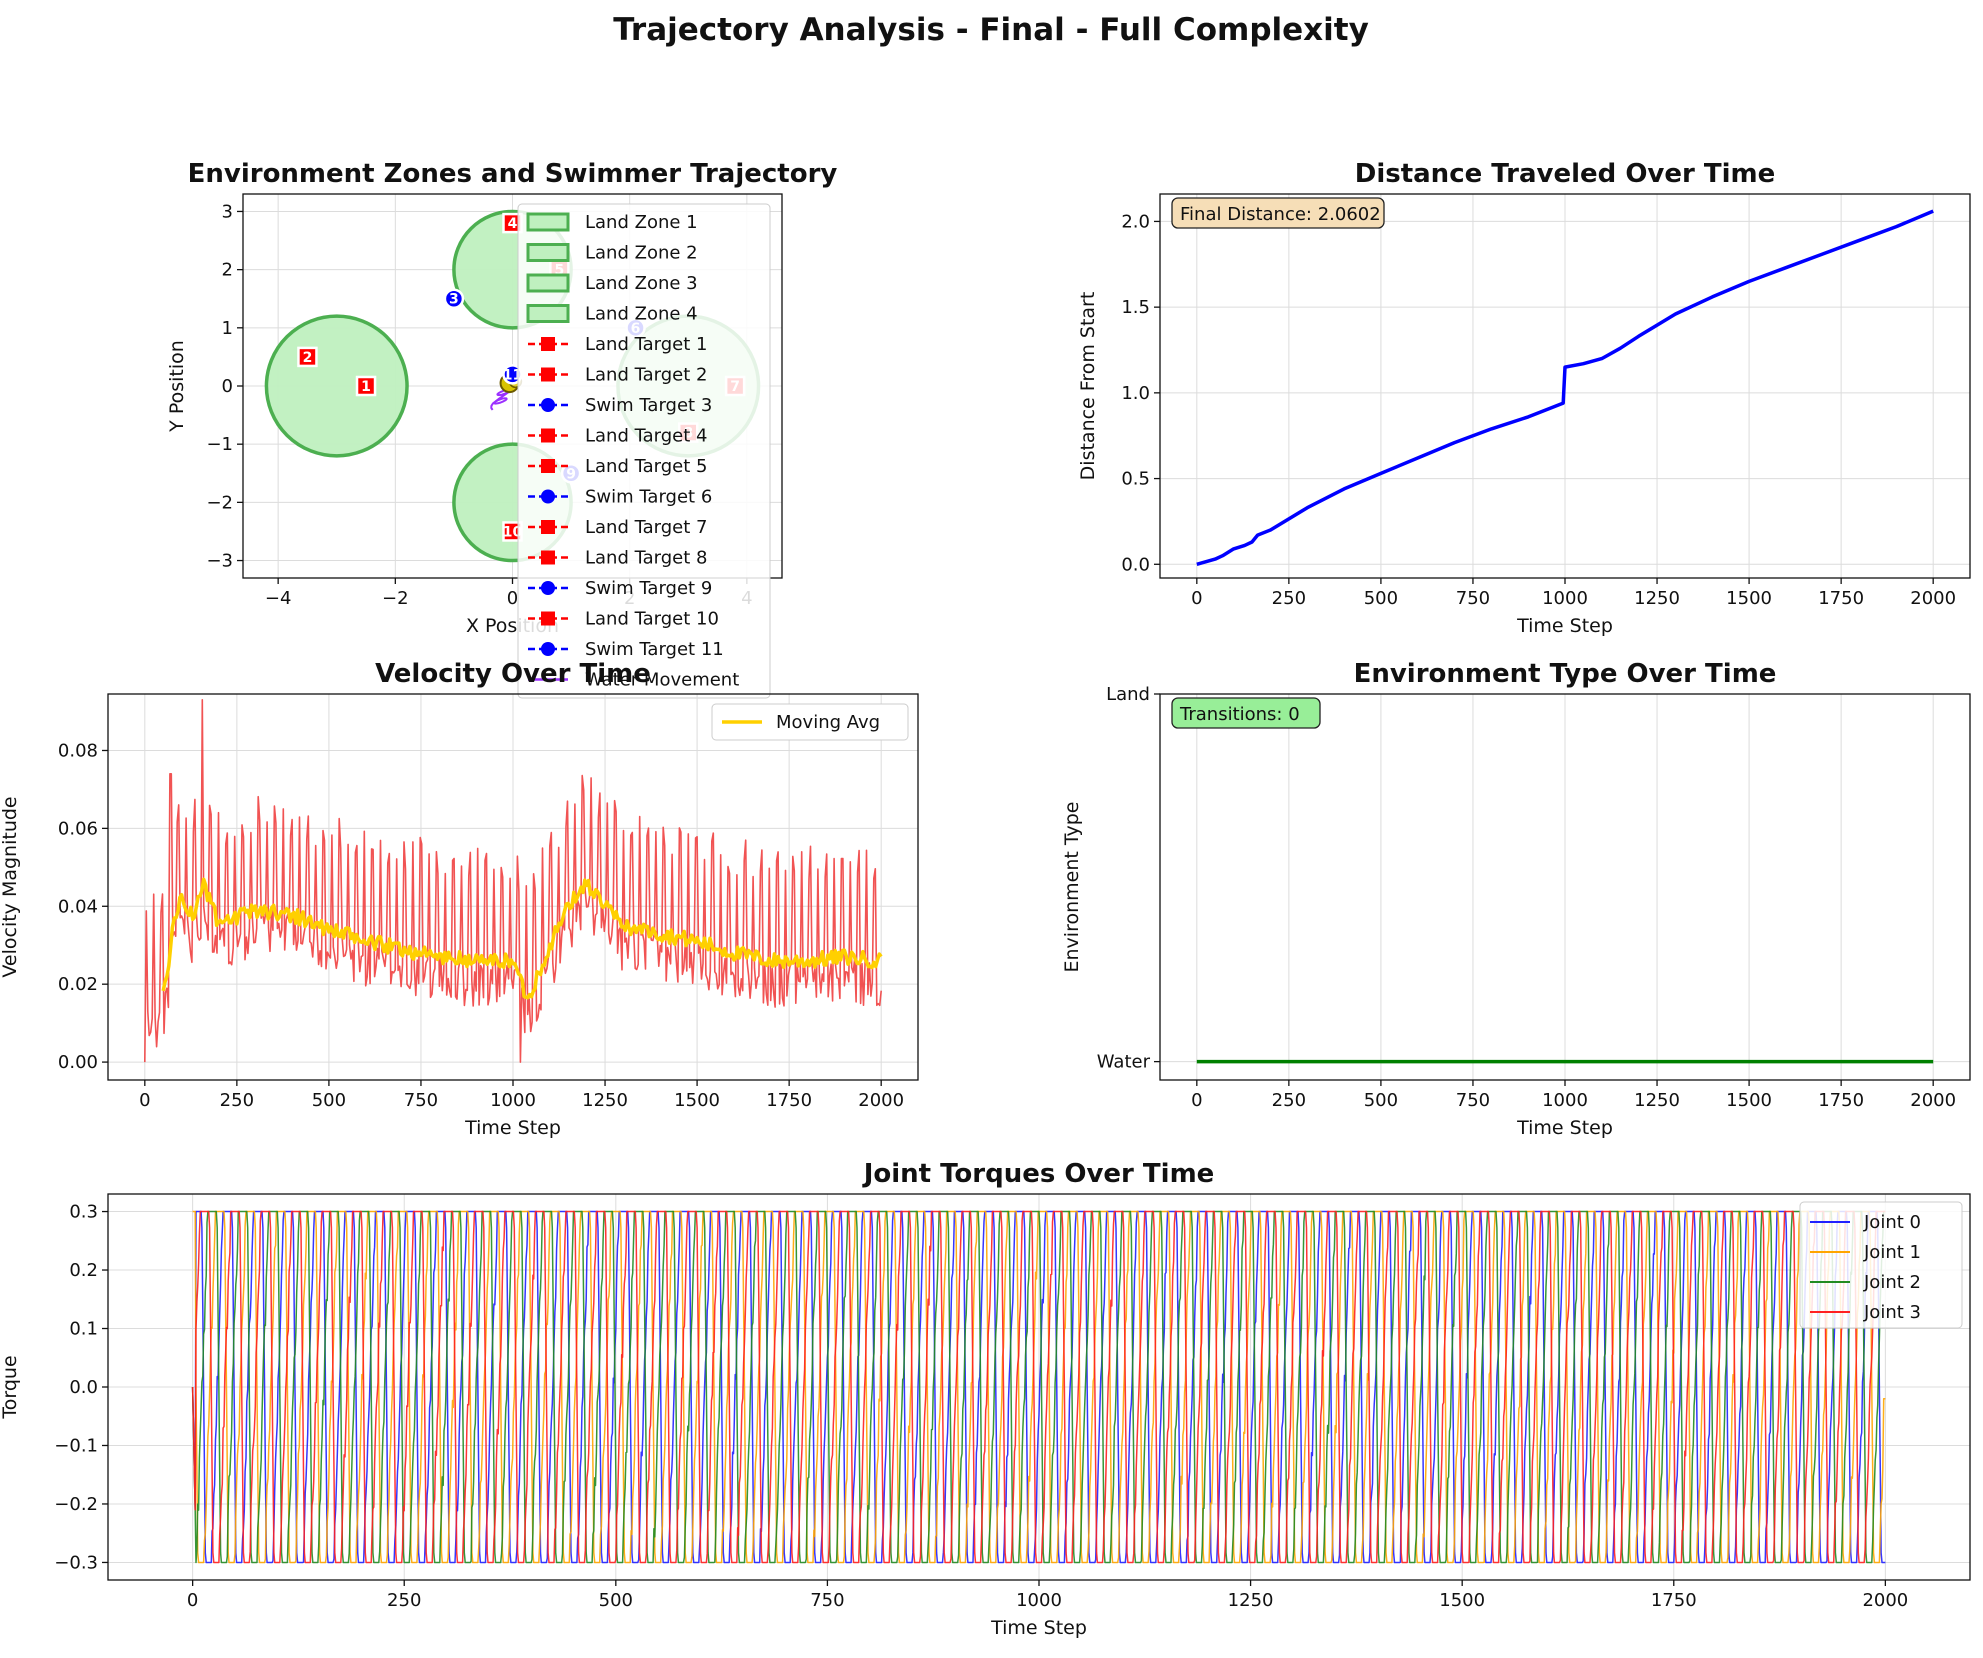 Image resolution: width=1983 pixels, height=1658 pixels. I want to click on y-tick-label: −0.1, so click(76, 1445).